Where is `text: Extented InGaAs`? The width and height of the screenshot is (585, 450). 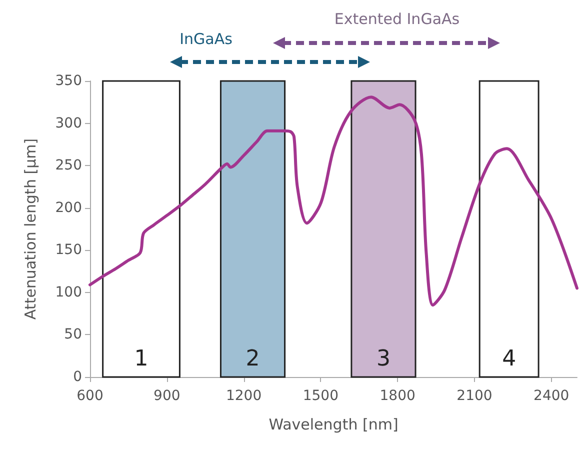 text: Extented InGaAs is located at coordinates (397, 19).